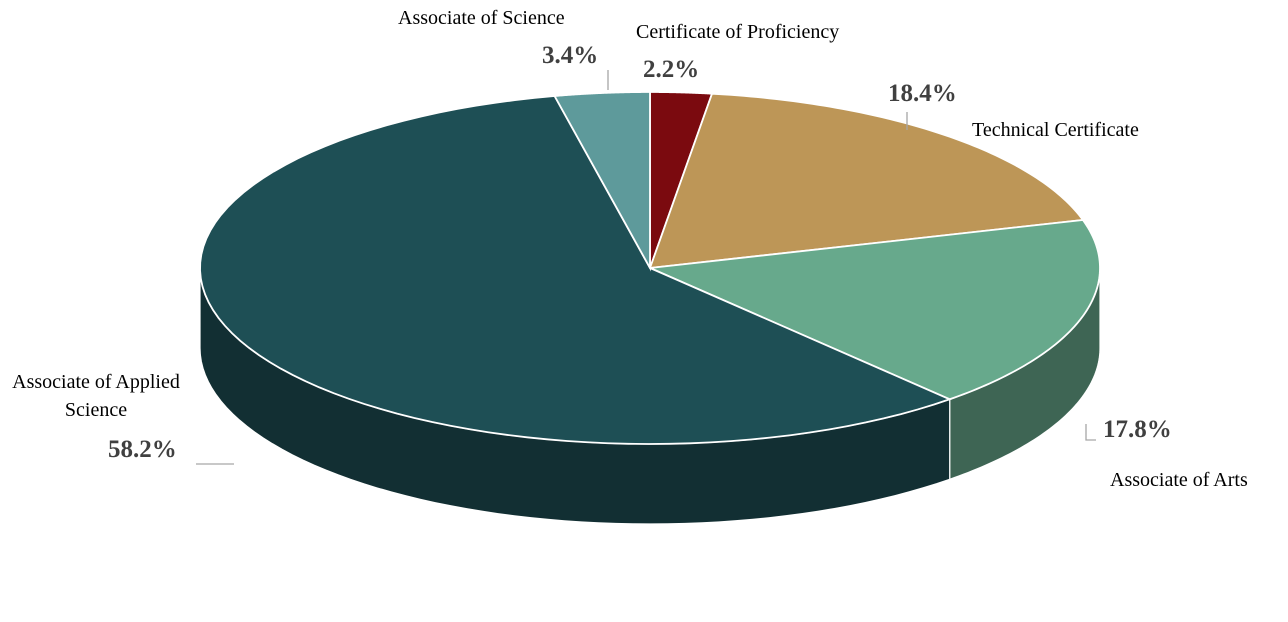  Describe the element at coordinates (1137, 429) in the screenshot. I see `value-label: 17.8%` at that location.